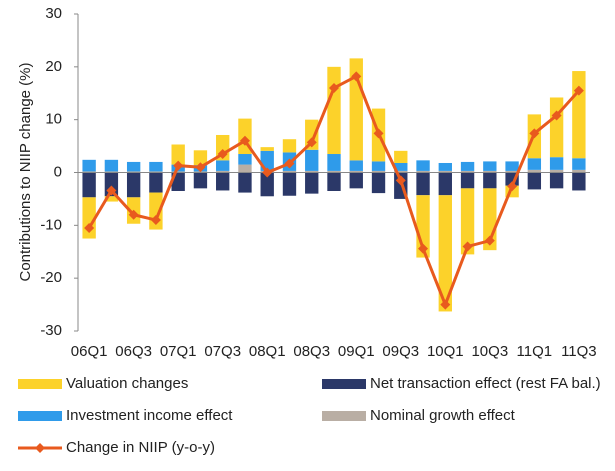 The width and height of the screenshot is (615, 471). Describe the element at coordinates (140, 447) in the screenshot. I see `legend-label: Change in NIIP (y-o-y)` at that location.